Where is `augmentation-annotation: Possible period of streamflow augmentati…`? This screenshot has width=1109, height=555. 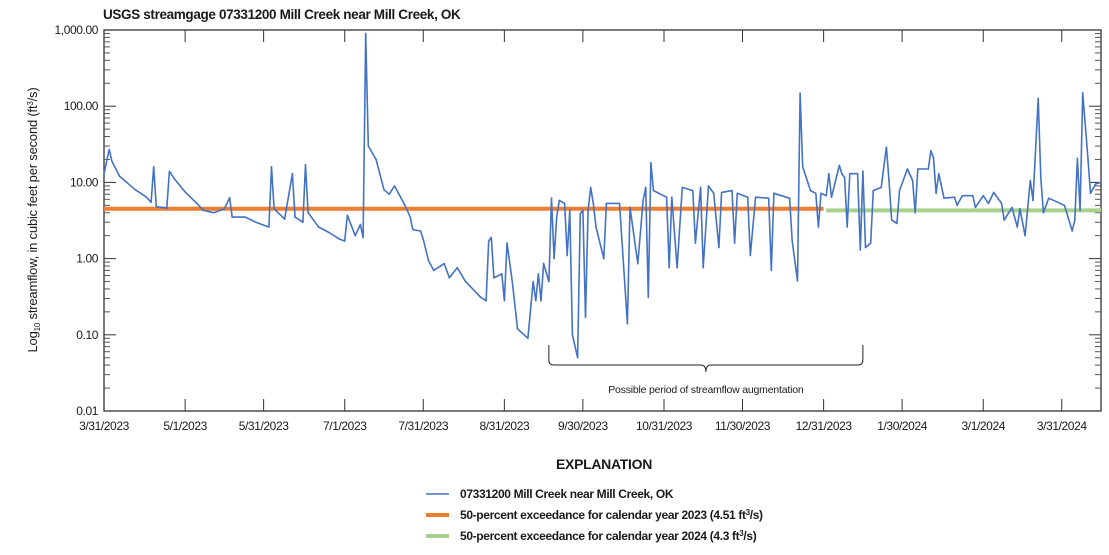 augmentation-annotation: Possible period of streamflow augmentati… is located at coordinates (706, 390).